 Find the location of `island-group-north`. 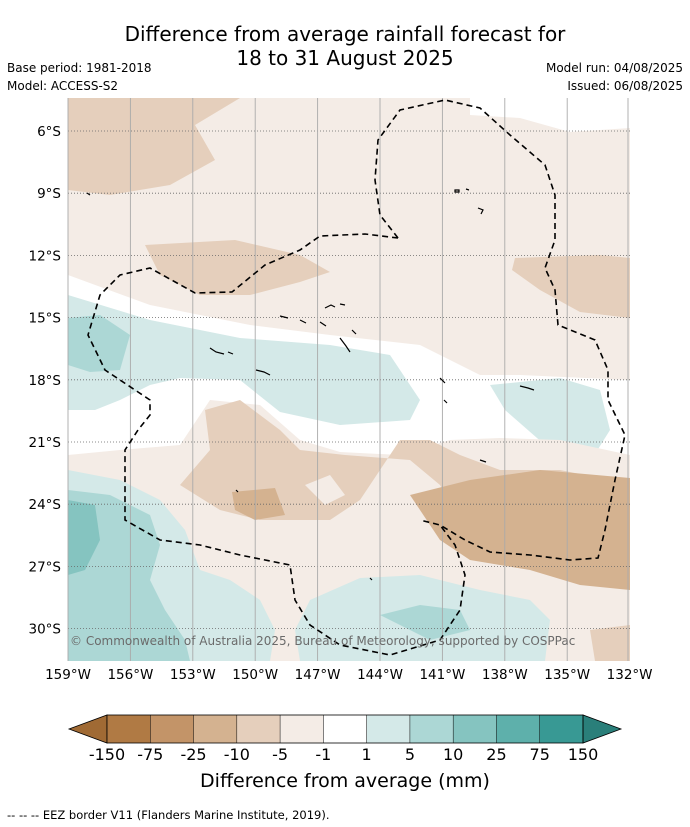

island-group-north is located at coordinates (462, 190).